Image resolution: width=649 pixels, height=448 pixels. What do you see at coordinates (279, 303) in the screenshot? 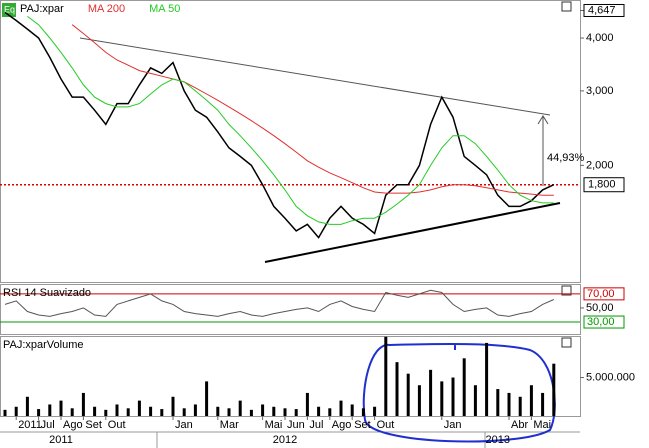
I see `series-line` at bounding box center [279, 303].